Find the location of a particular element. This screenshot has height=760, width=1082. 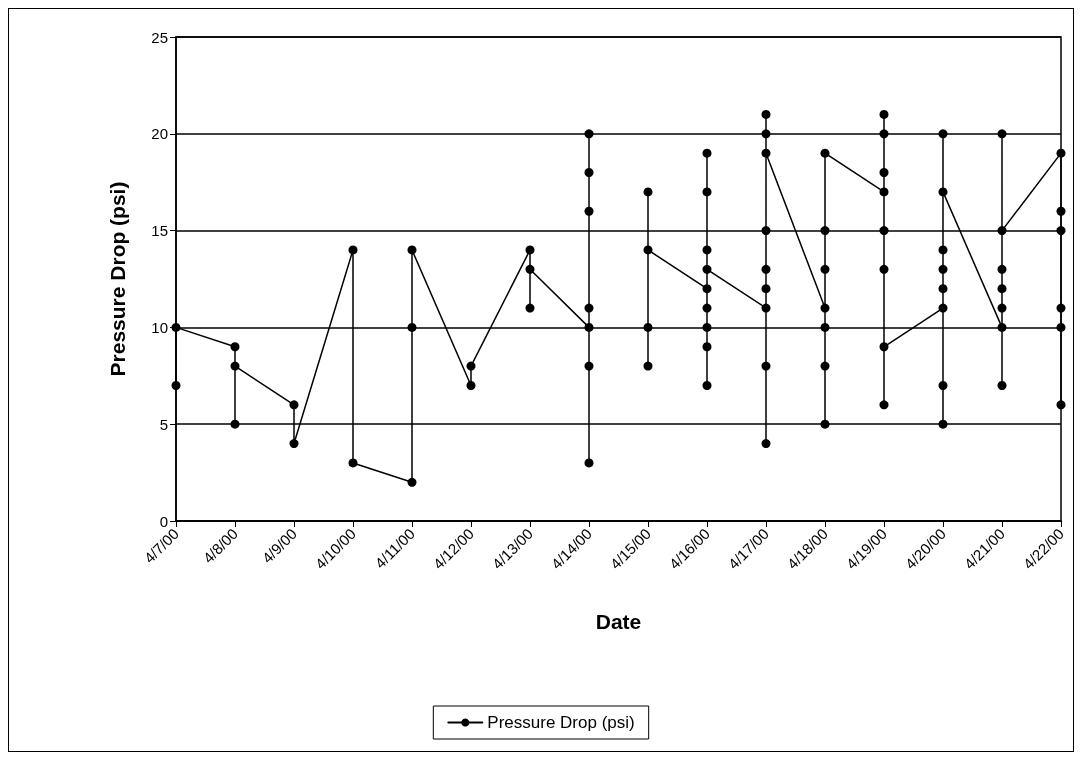

y-tick-label: 25 is located at coordinates (159, 37).